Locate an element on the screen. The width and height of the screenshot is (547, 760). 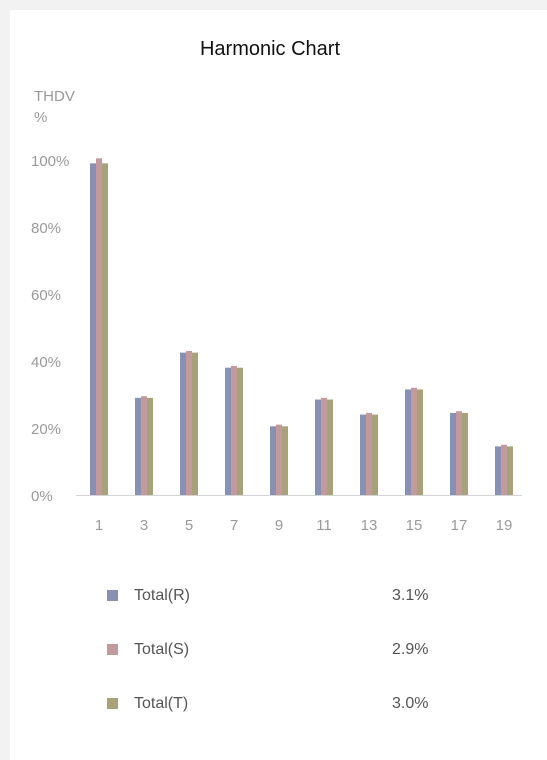
bar-total-s-h3 is located at coordinates (144, 445).